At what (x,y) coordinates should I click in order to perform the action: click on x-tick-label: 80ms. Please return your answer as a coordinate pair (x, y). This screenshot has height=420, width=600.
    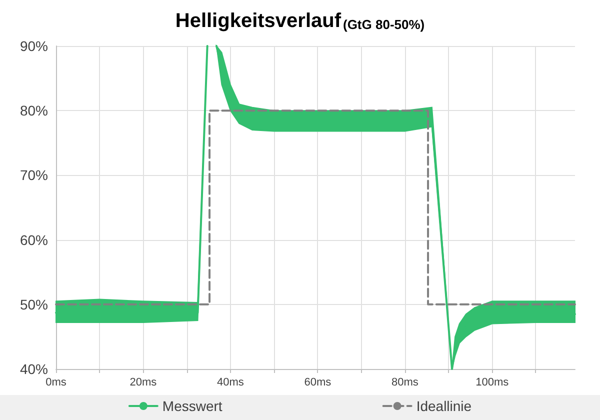
    Looking at the image, I should click on (405, 382).